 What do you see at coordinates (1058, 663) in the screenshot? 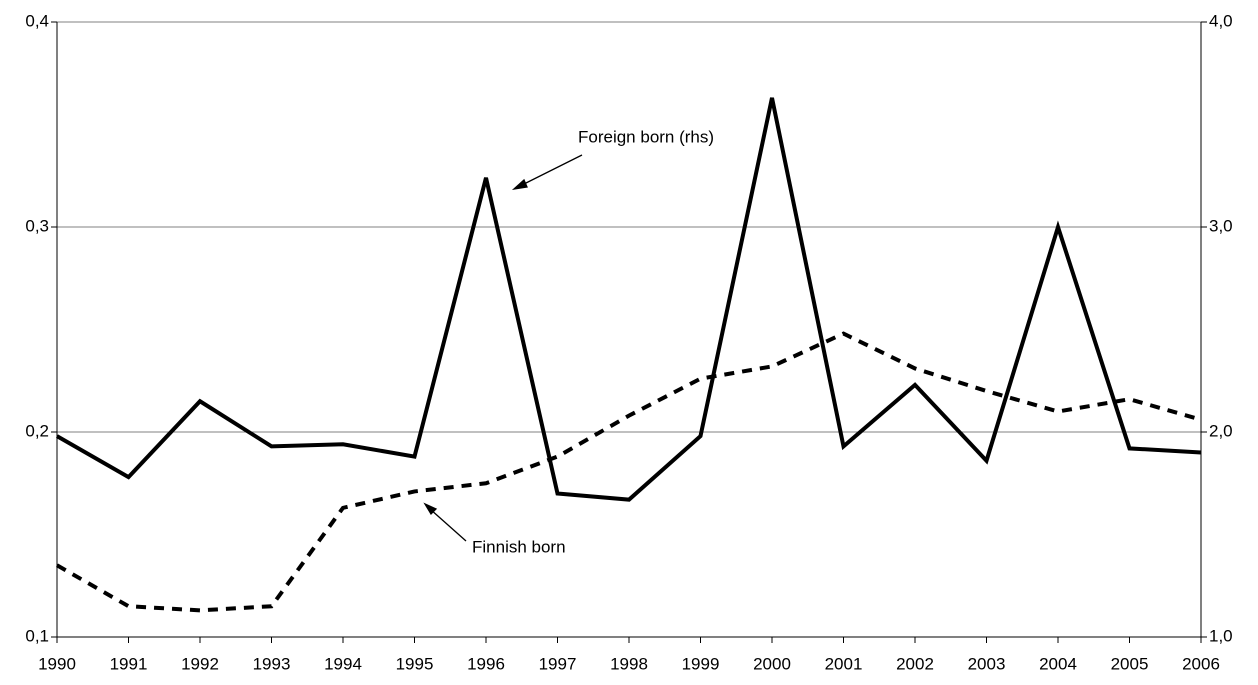
I see `x-tick-label: 2004` at bounding box center [1058, 663].